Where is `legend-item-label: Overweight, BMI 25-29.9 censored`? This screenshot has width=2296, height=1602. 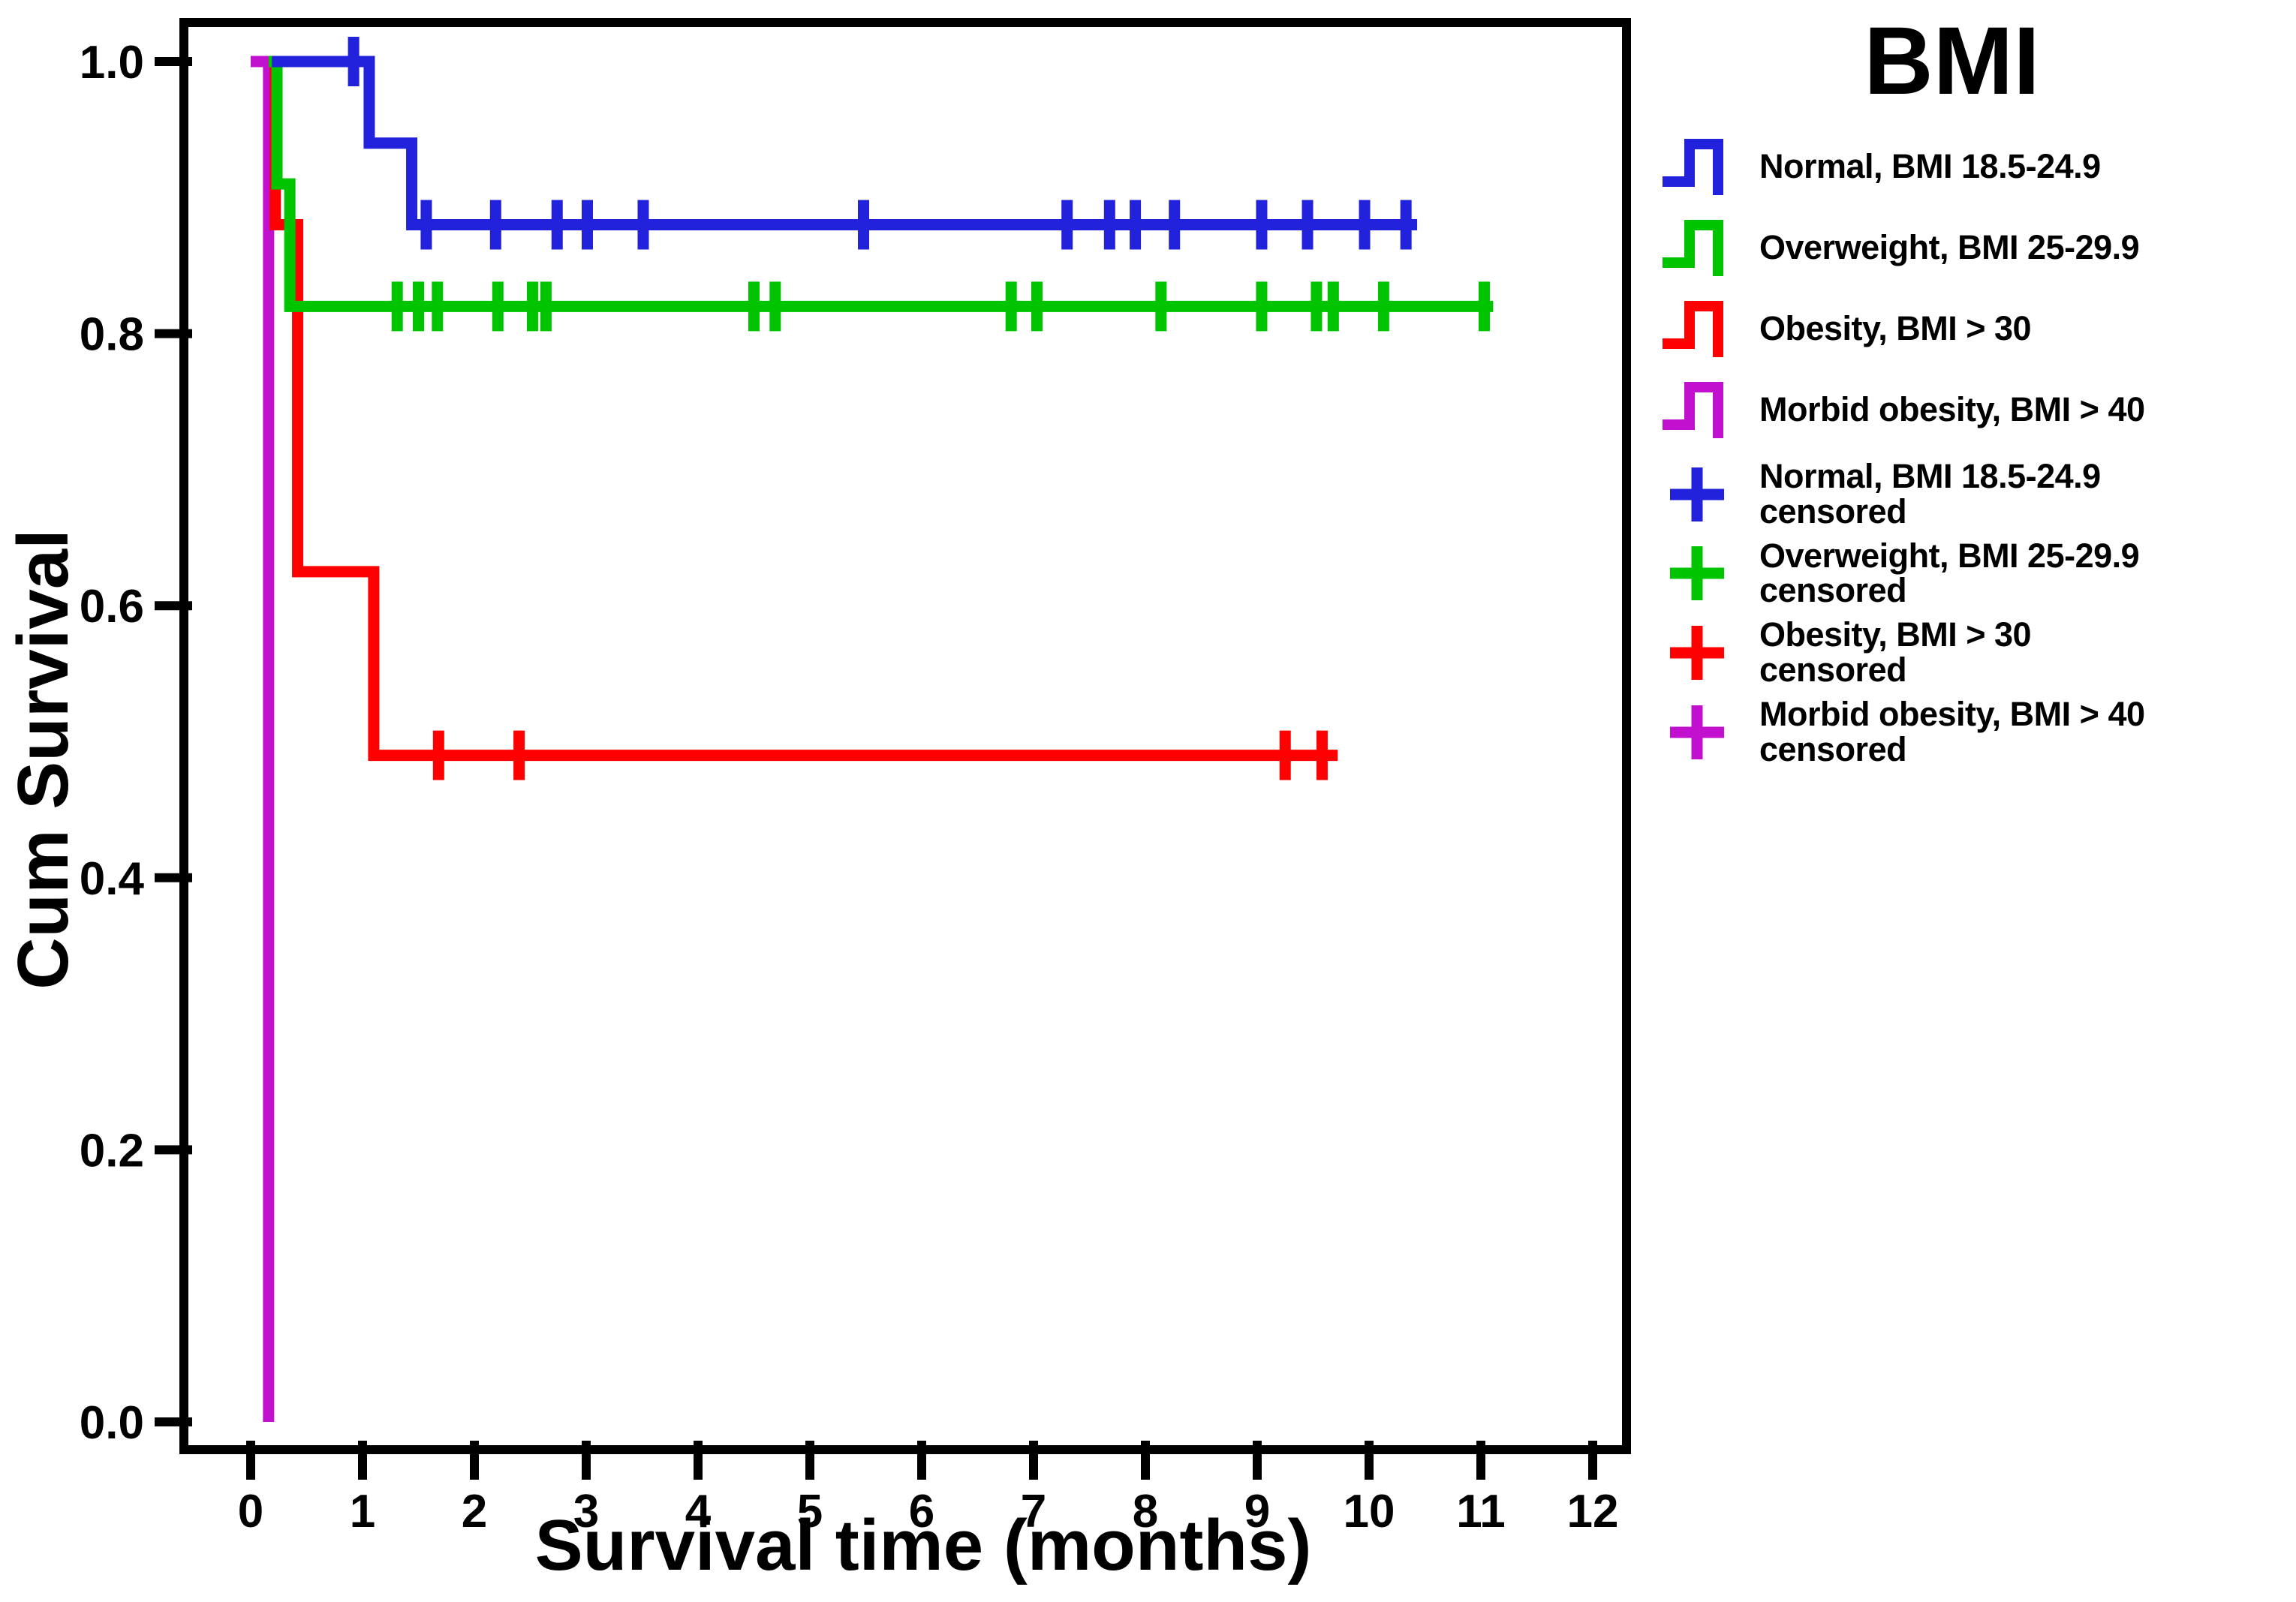 legend-item-label: Overweight, BMI 25-29.9 censored is located at coordinates (1950, 573).